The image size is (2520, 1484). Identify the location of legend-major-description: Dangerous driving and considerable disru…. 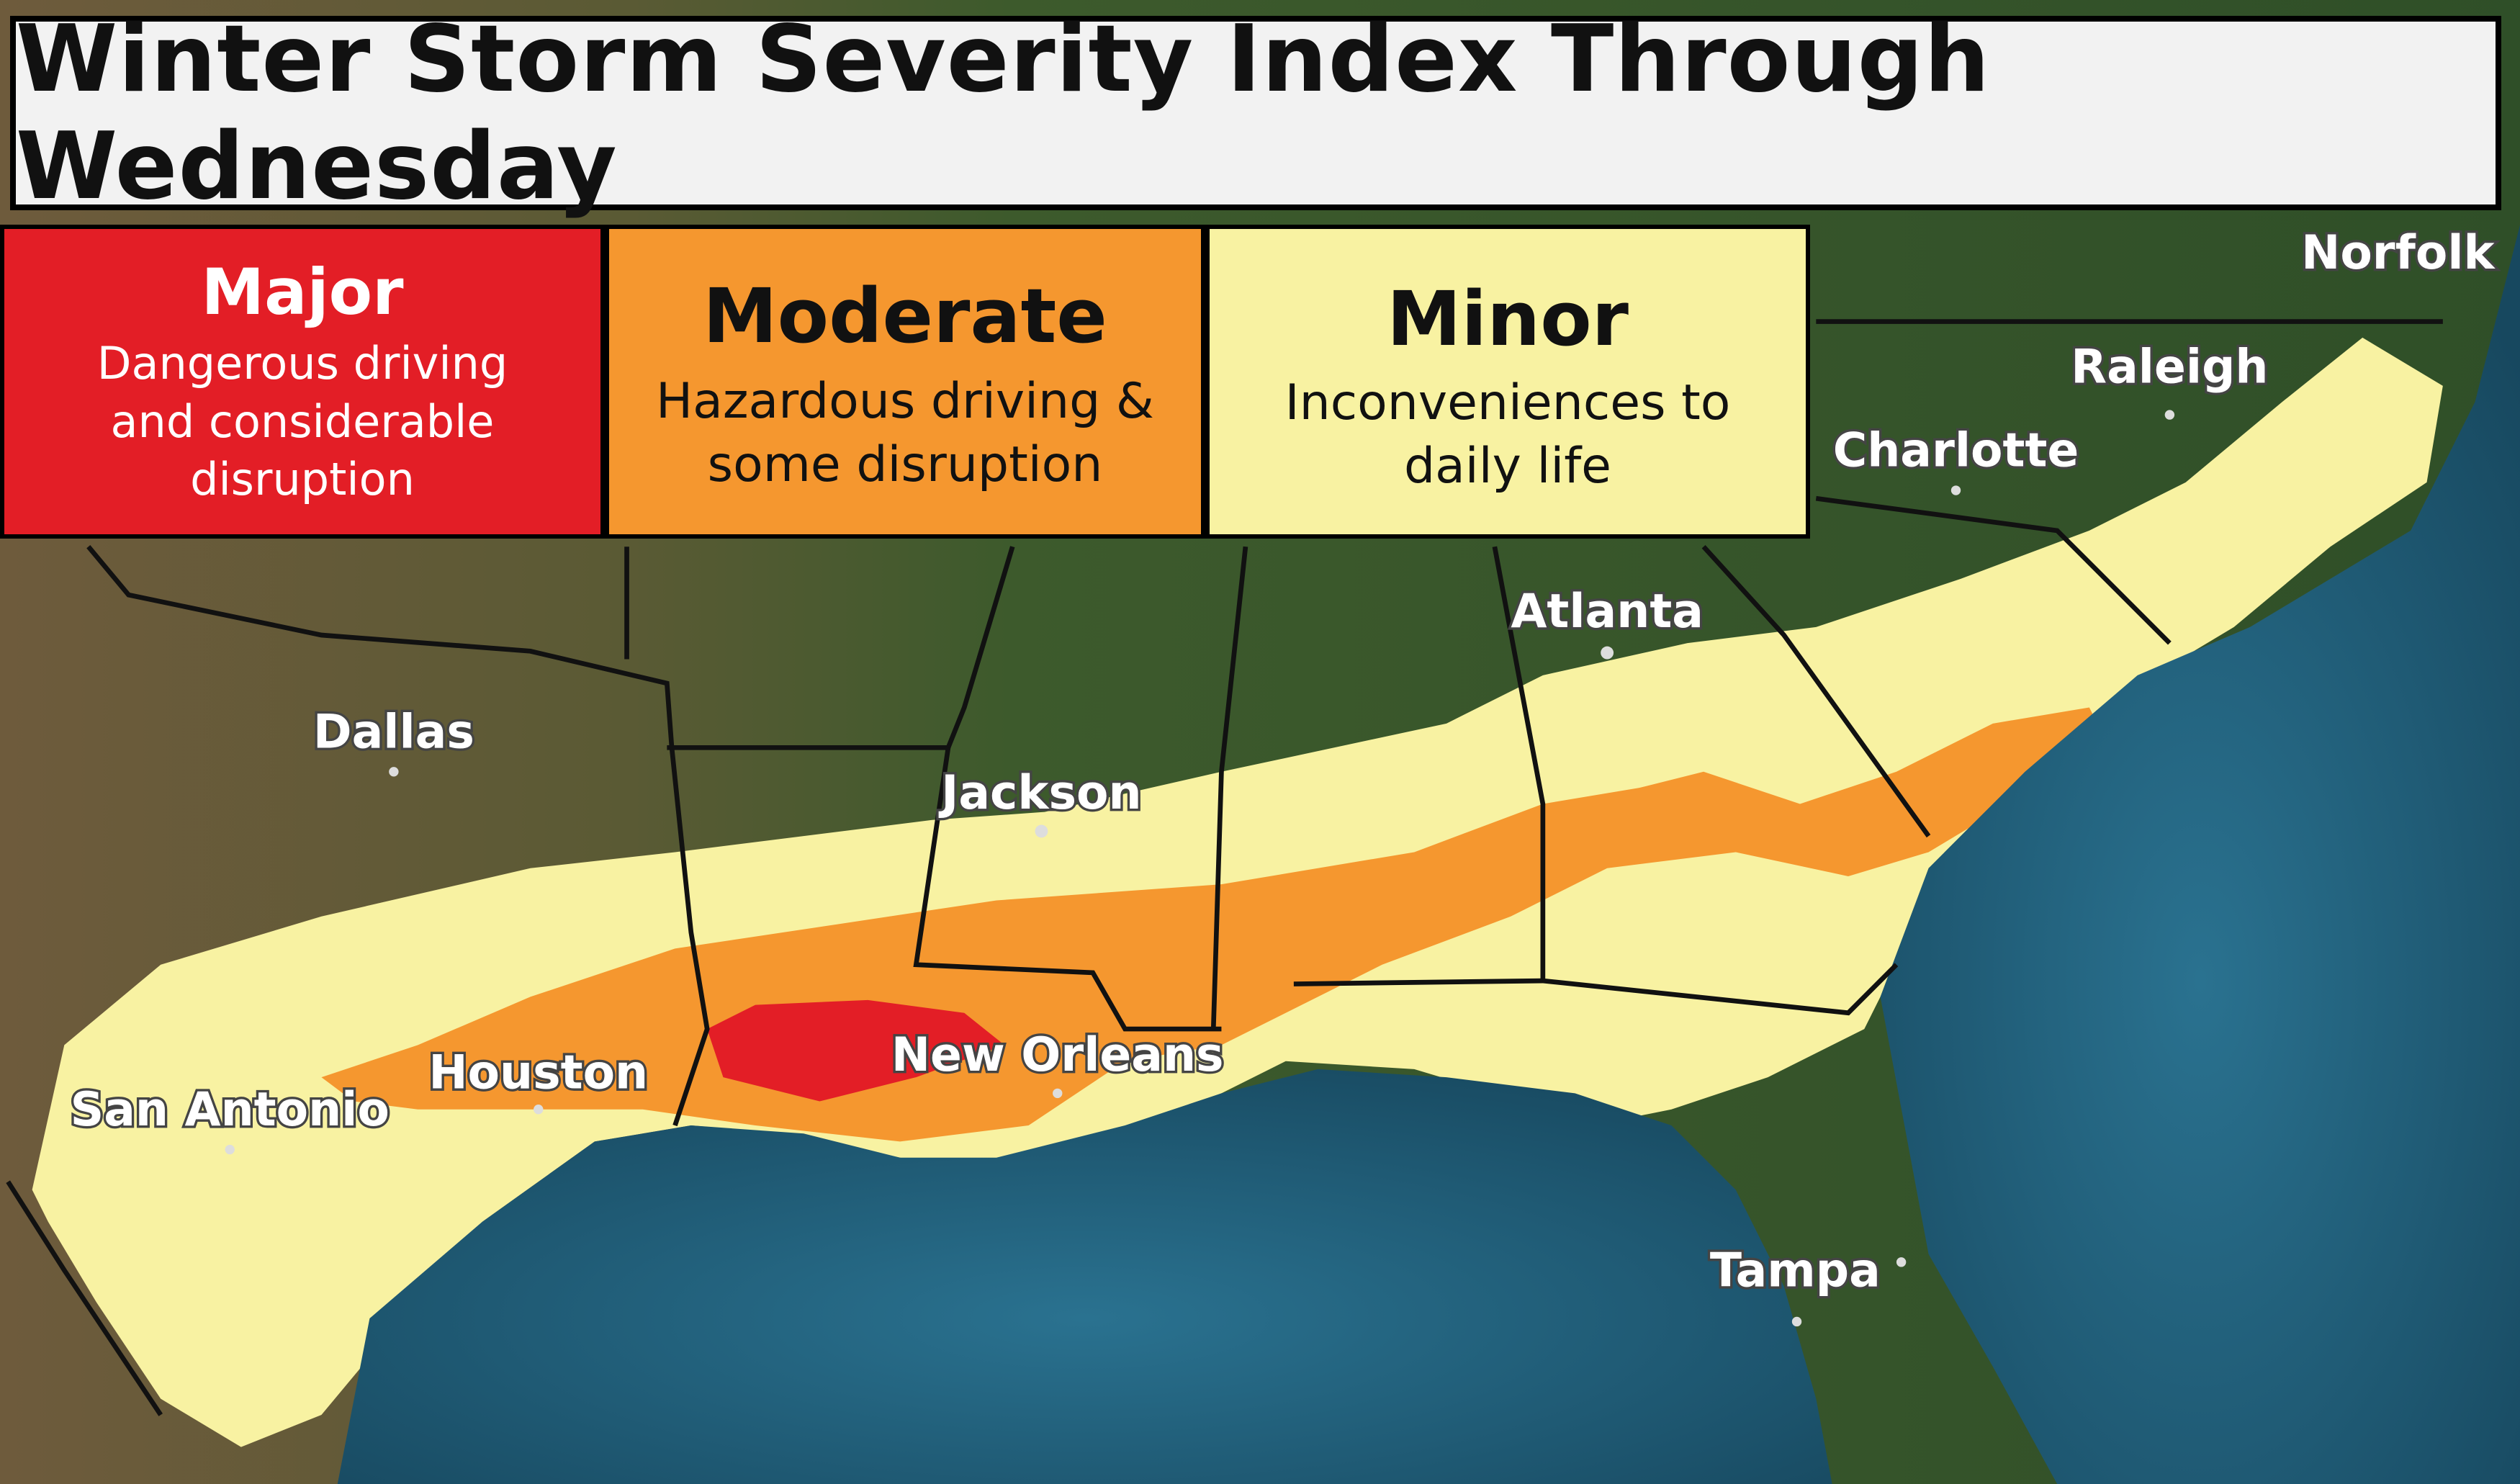
(302, 421).